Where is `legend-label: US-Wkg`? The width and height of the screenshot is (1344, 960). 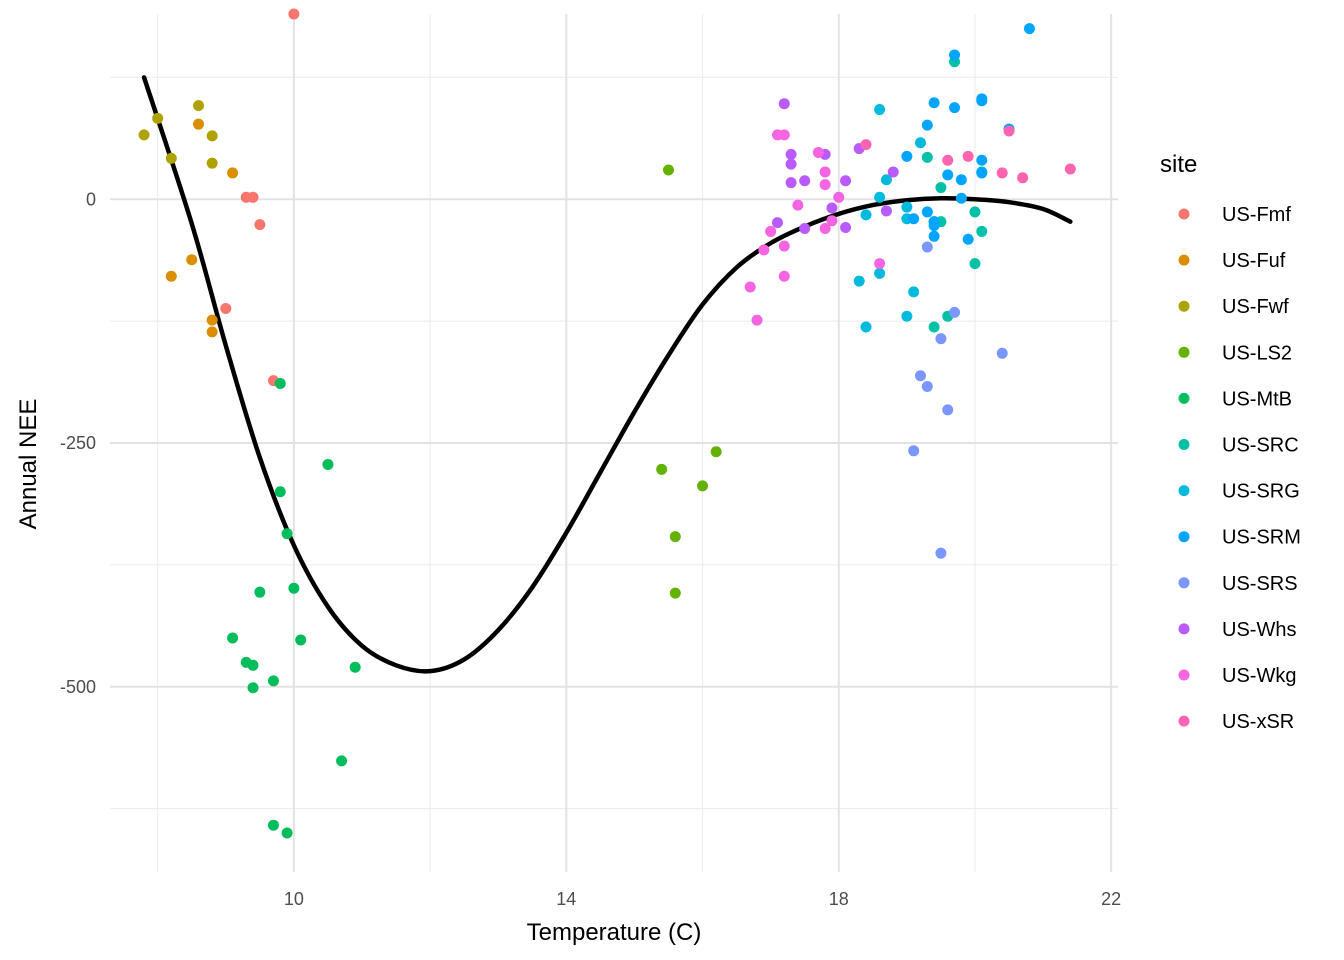
legend-label: US-Wkg is located at coordinates (1259, 676).